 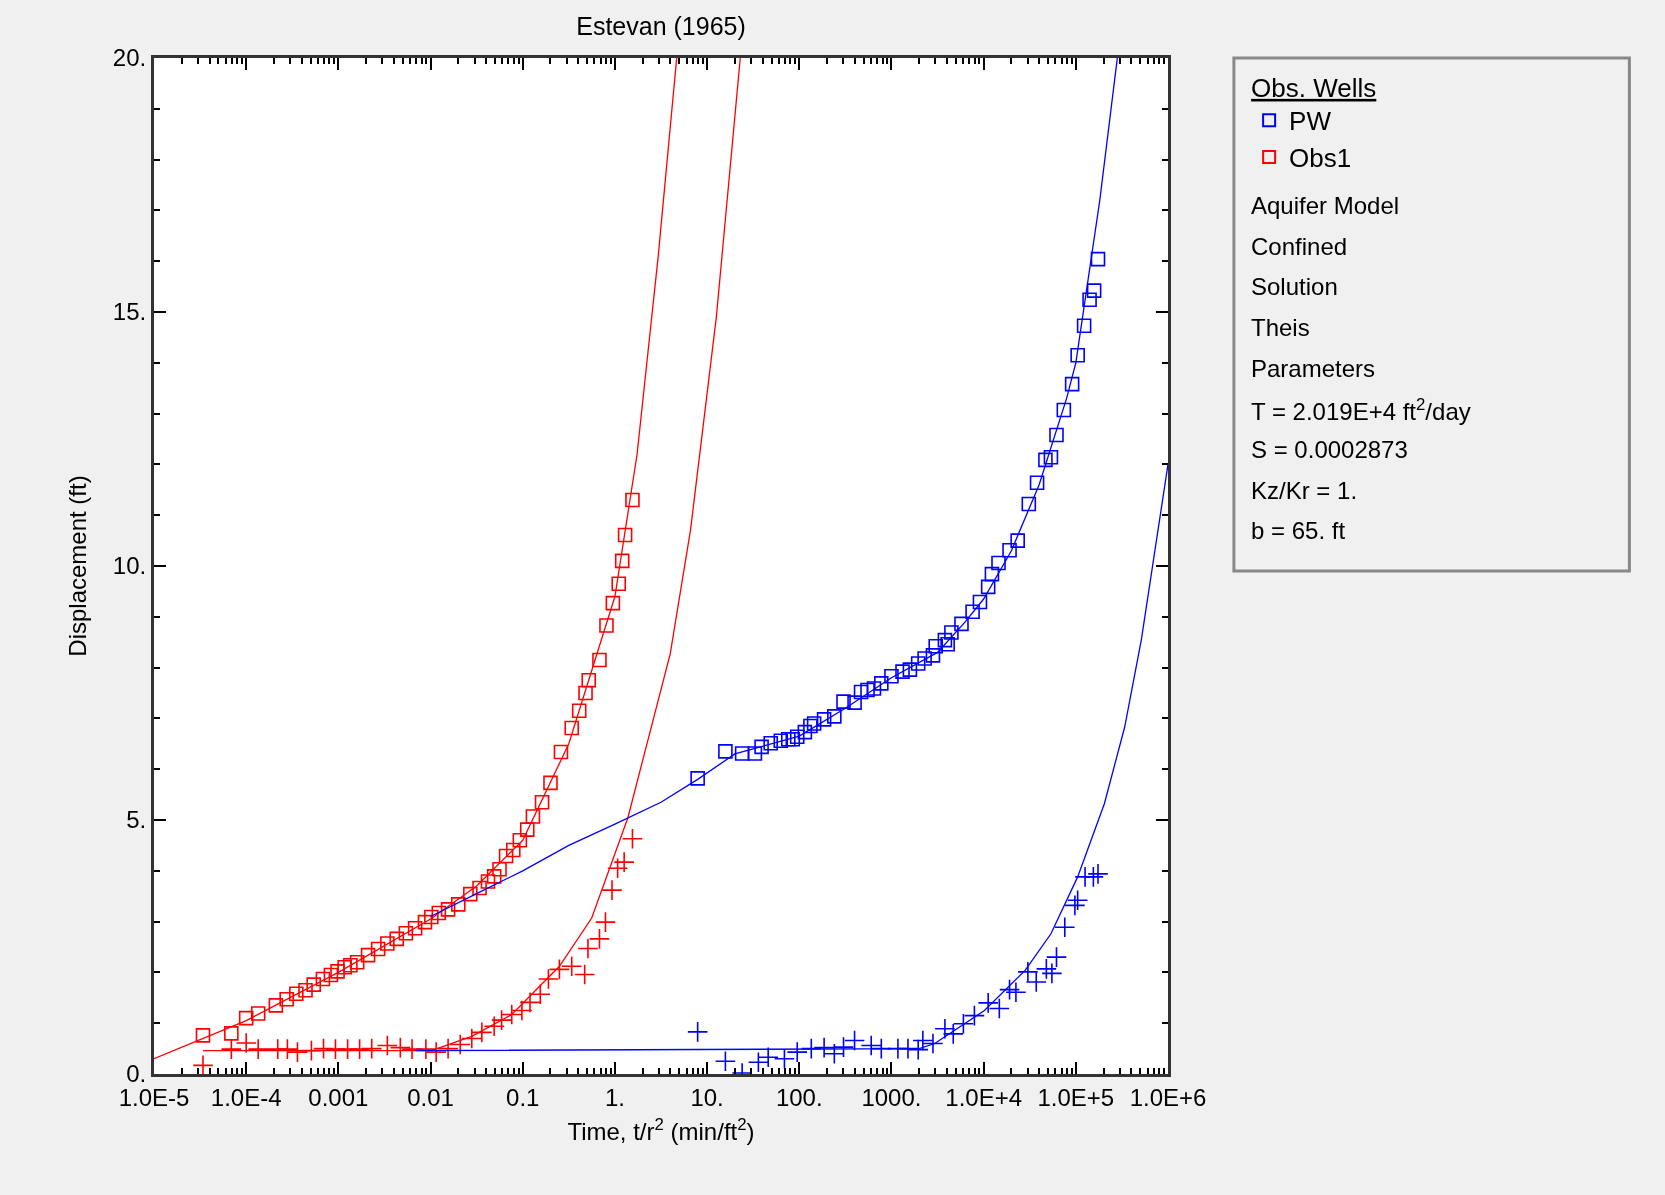 What do you see at coordinates (129, 58) in the screenshot?
I see `y-tick-label: 20.` at bounding box center [129, 58].